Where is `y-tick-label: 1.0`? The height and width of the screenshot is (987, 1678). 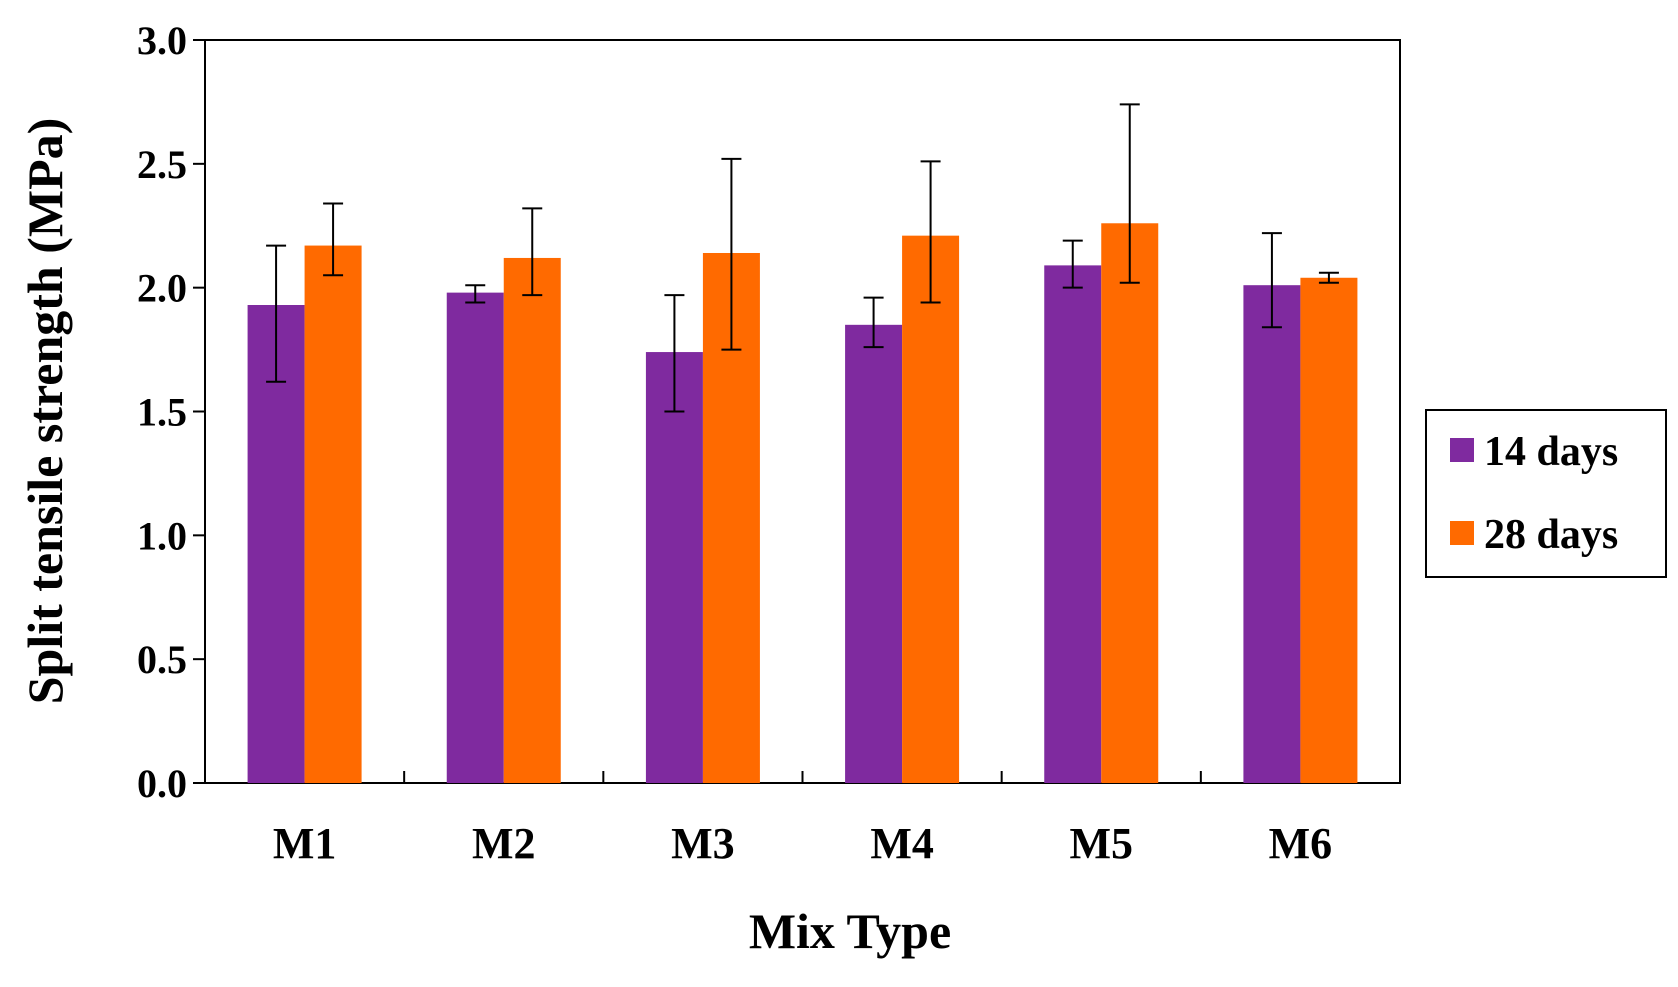 y-tick-label: 1.0 is located at coordinates (162, 535).